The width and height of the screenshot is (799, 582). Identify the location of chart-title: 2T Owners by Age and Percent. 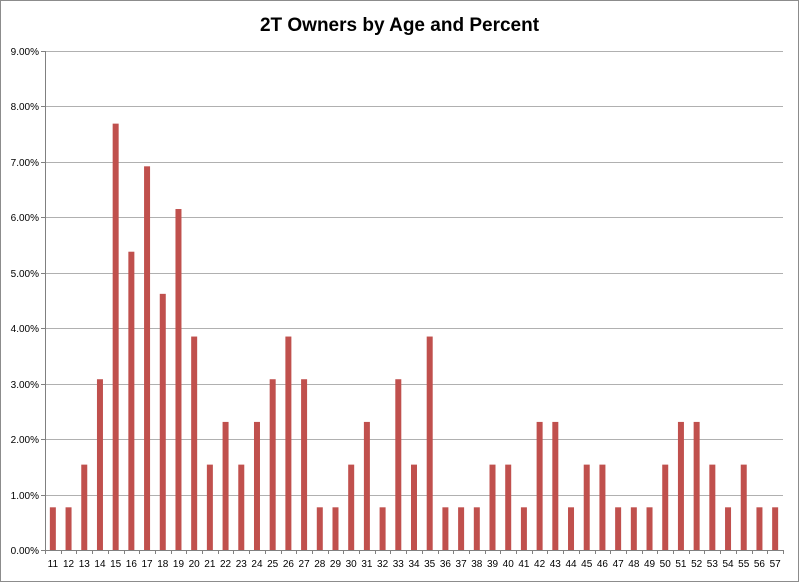
(399, 25).